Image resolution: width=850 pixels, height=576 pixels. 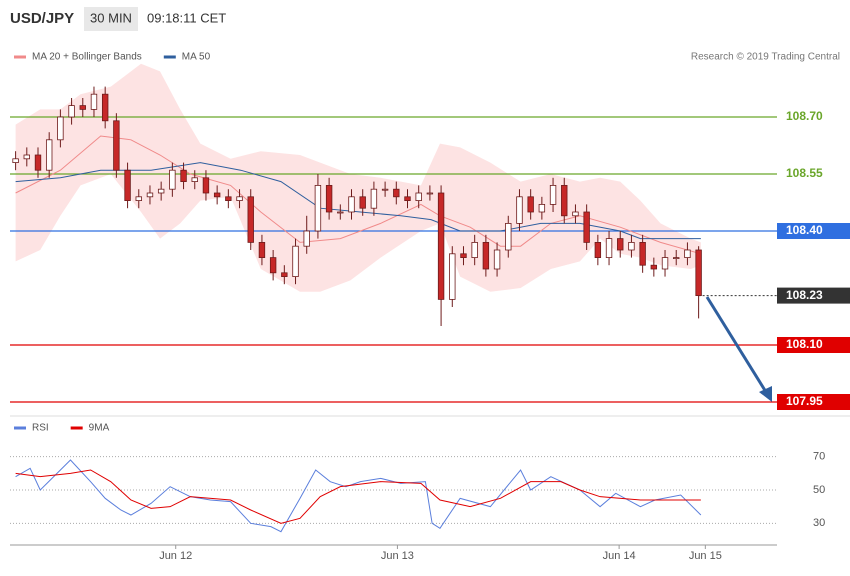 What do you see at coordinates (619, 556) in the screenshot?
I see `x-tick-label: Jun 14` at bounding box center [619, 556].